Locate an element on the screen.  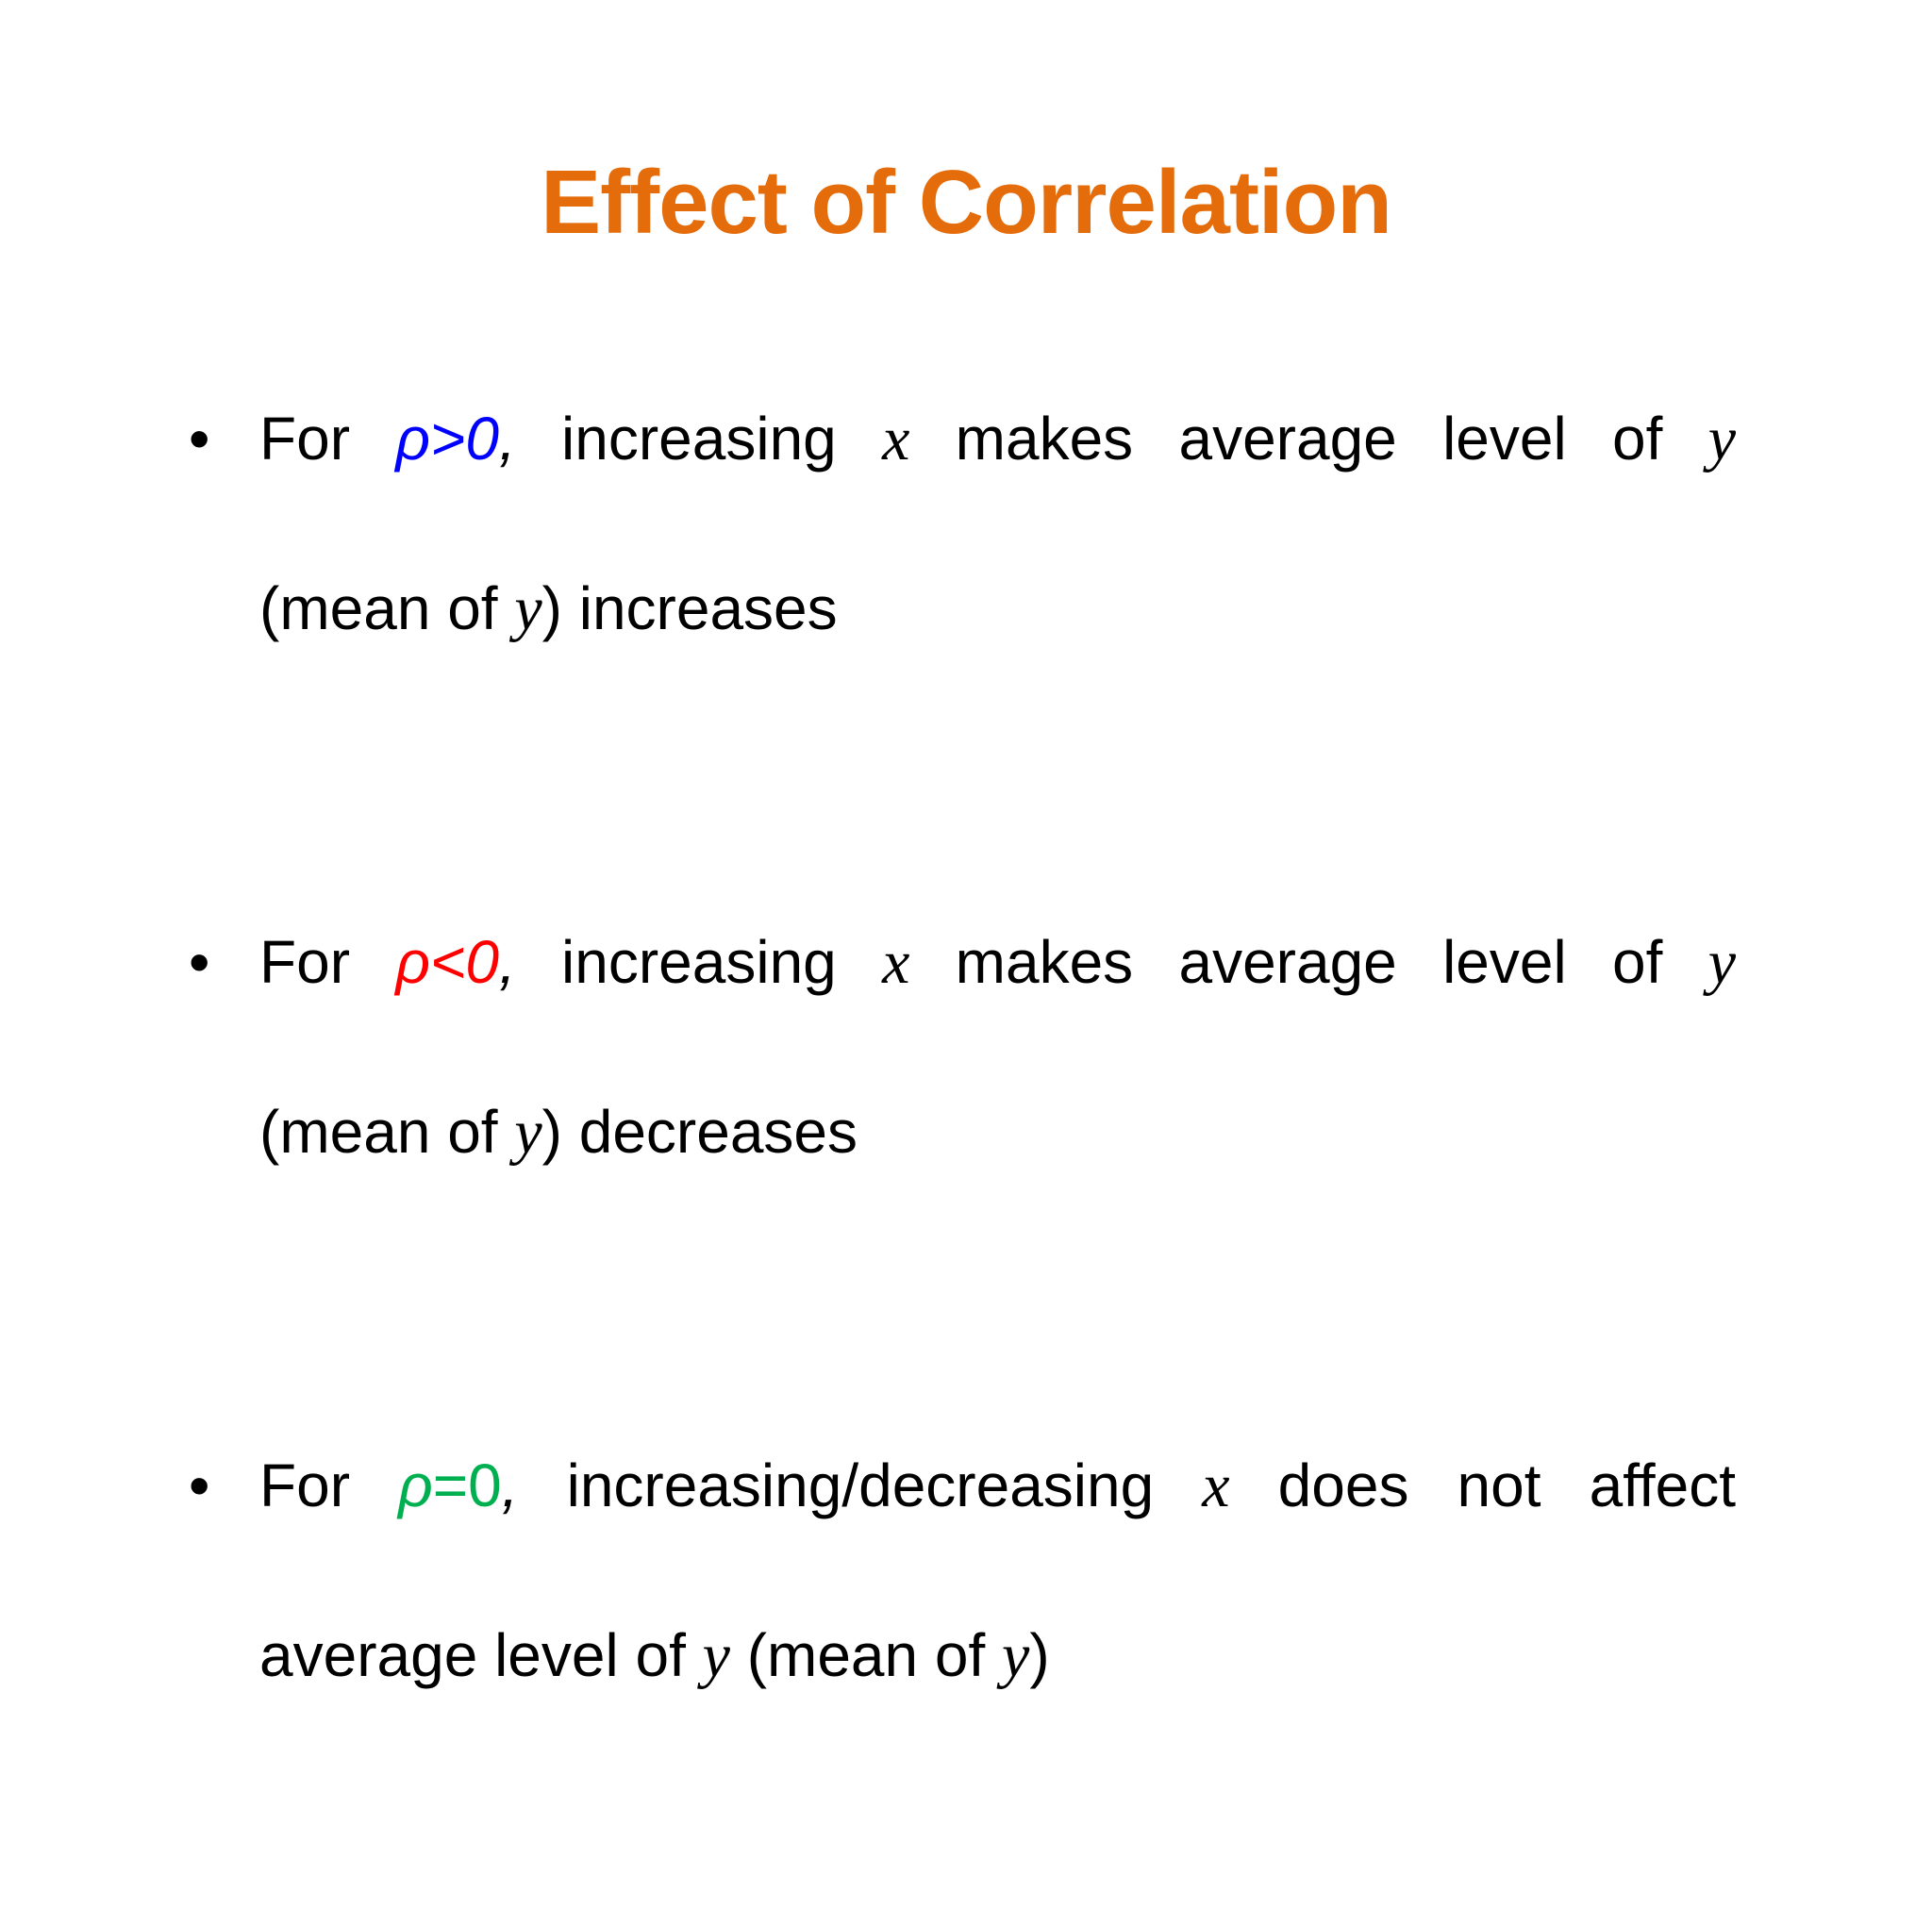
rho-positive: ρ>0 is located at coordinates (447, 439).